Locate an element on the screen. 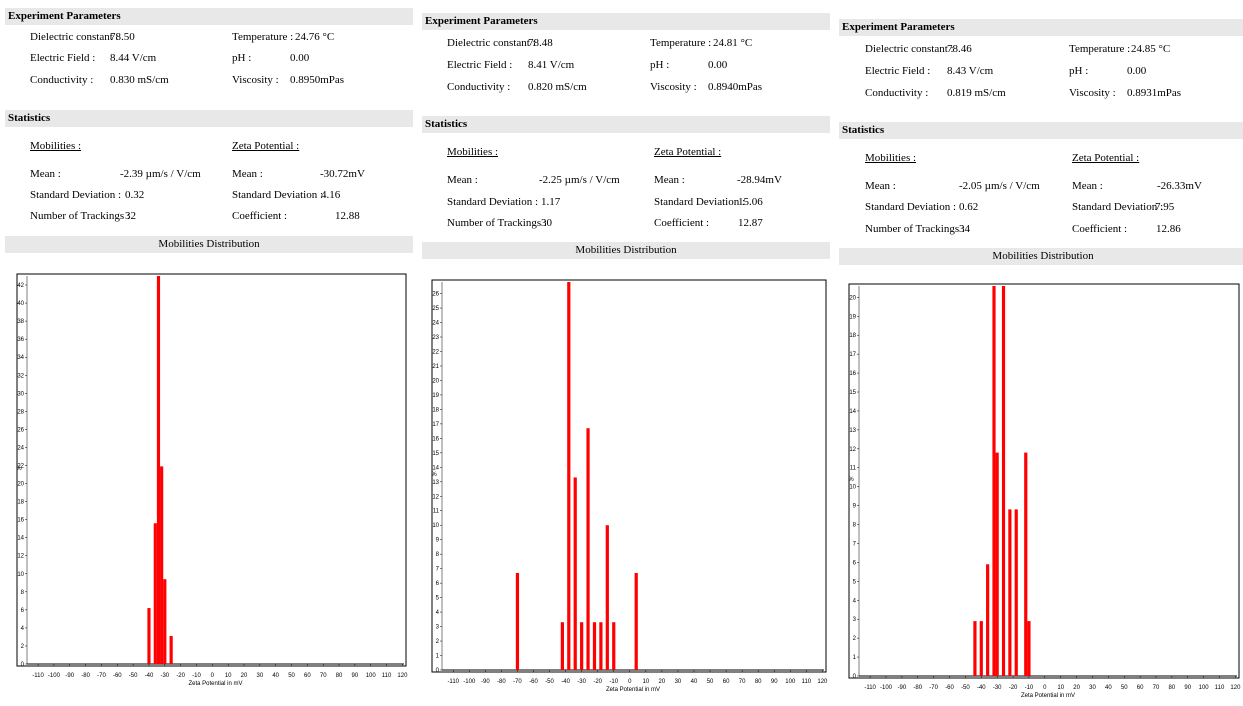 The height and width of the screenshot is (706, 1243). y-tick-label: 42 is located at coordinates (20, 286).